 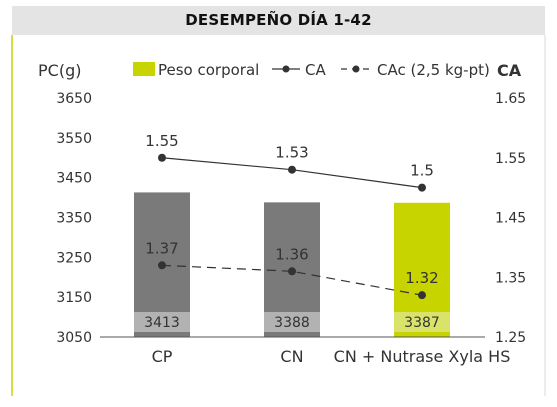 What do you see at coordinates (74, 338) in the screenshot?
I see `left-tick-label-0: 3050` at bounding box center [74, 338].